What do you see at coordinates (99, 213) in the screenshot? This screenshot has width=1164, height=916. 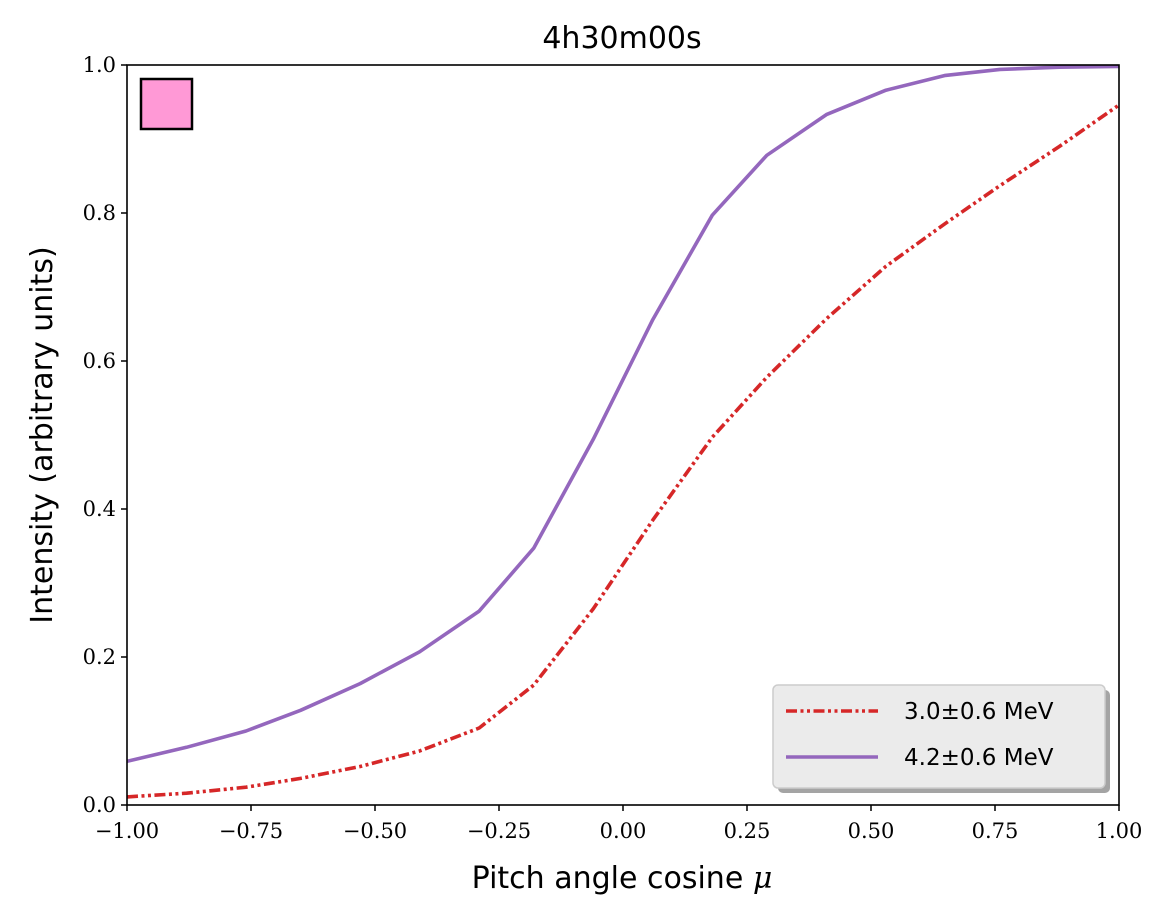 I see `y-tick-label: 0.8` at bounding box center [99, 213].